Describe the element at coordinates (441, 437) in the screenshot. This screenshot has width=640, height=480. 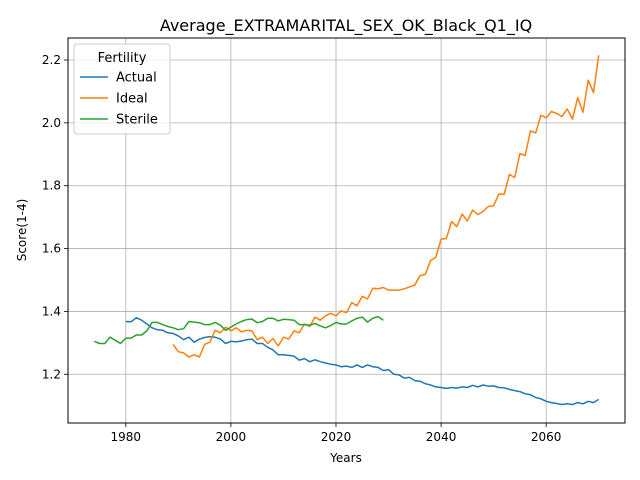
I see `x-tick-label: 2040` at that location.